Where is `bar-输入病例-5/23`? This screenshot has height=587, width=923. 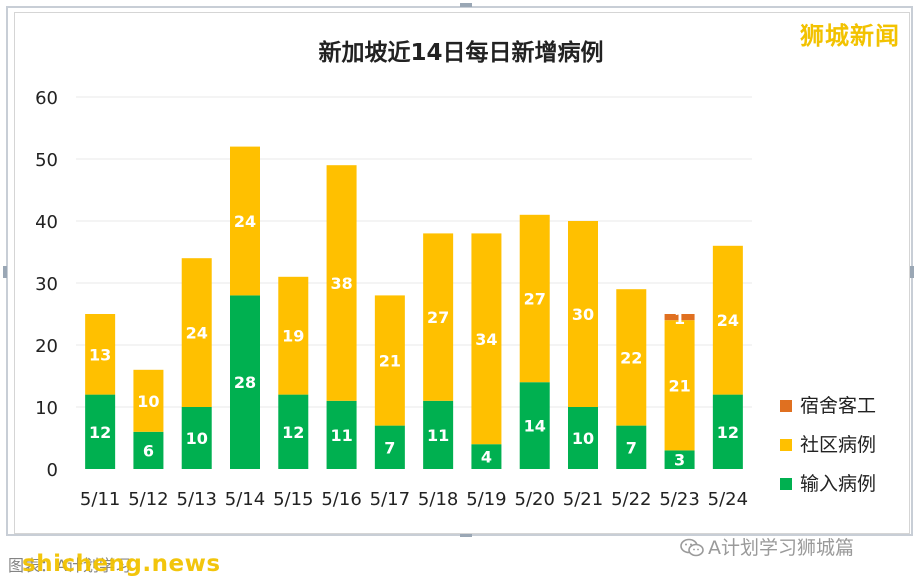
bar-输入病例-5/23 is located at coordinates (679, 459).